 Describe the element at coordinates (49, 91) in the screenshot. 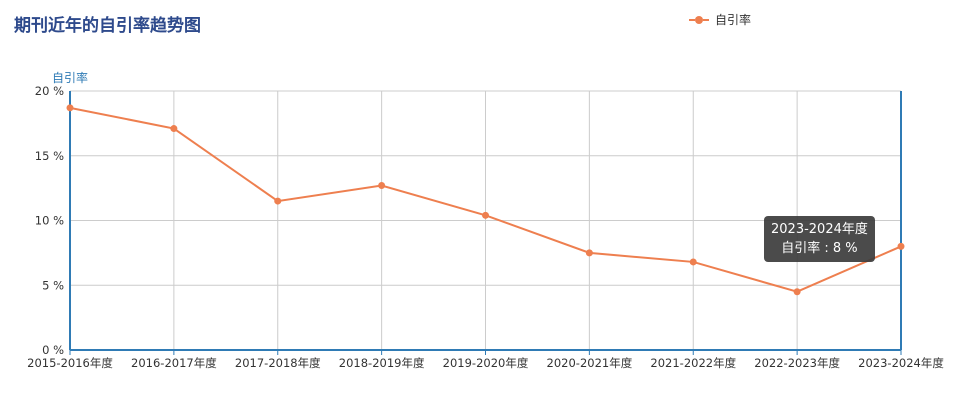

I see `y-tick-label: 20 %` at that location.